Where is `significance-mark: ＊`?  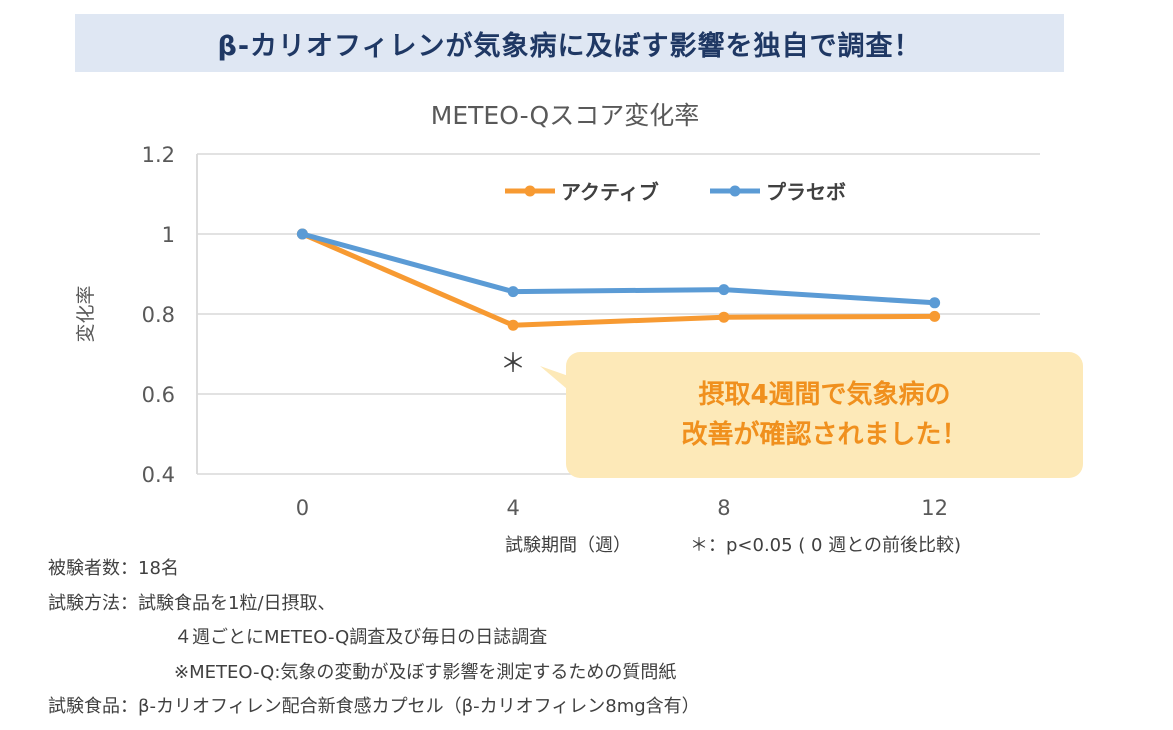
significance-mark: ＊ is located at coordinates (513, 364).